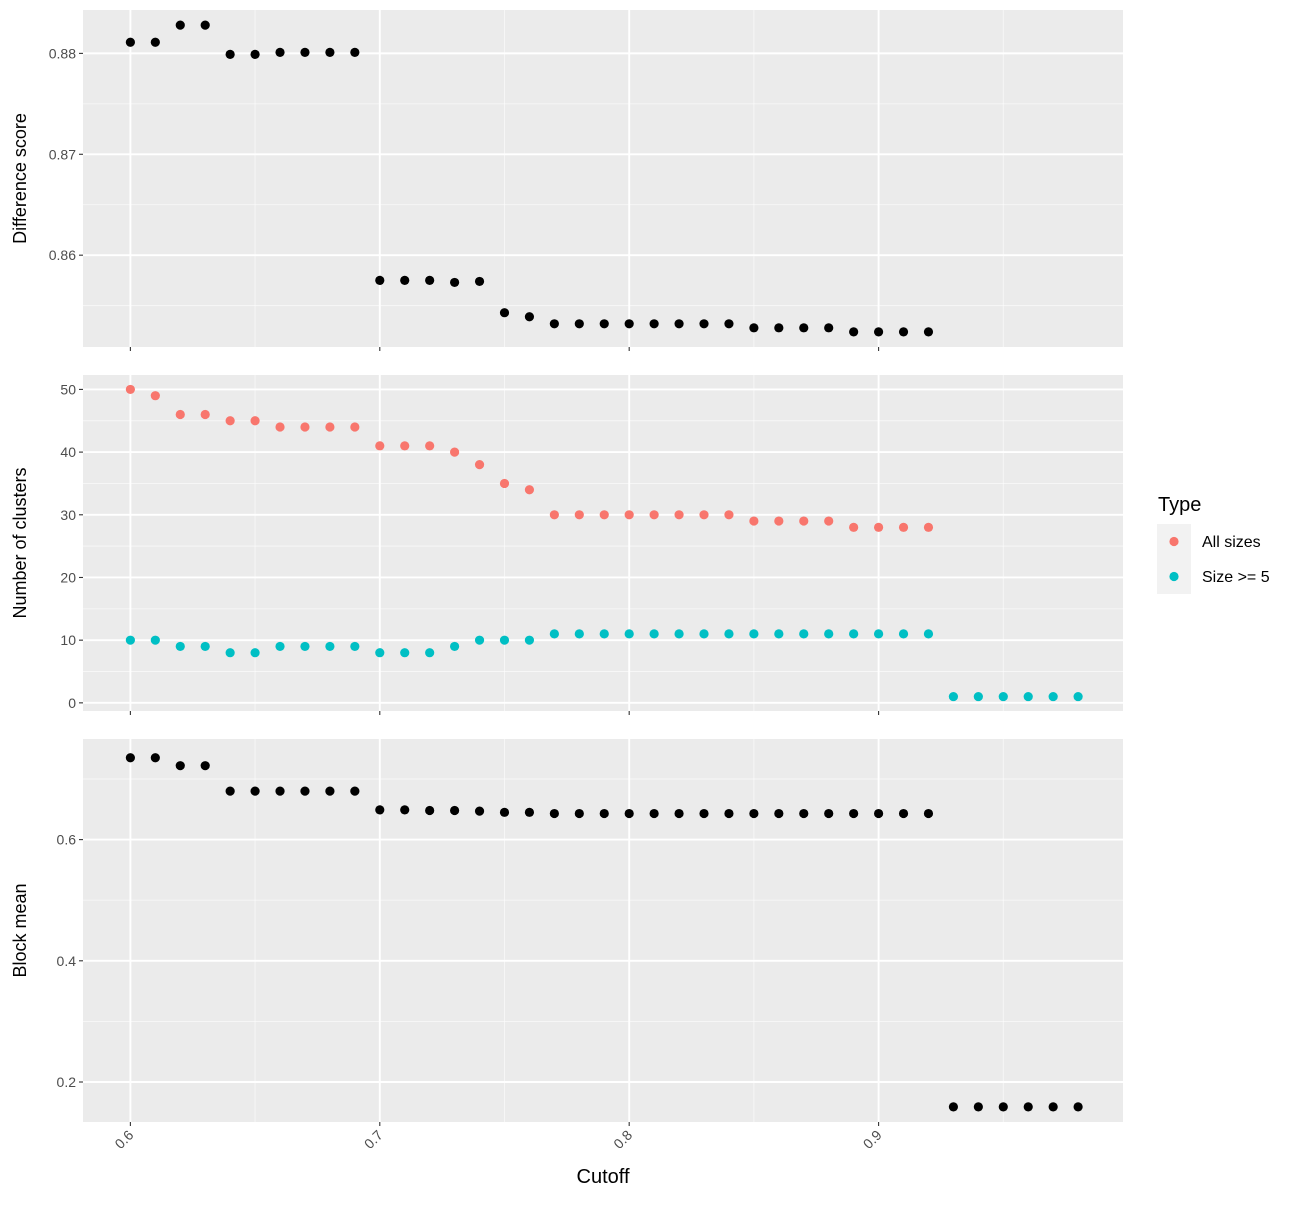 This screenshot has height=1205, width=1300. I want to click on x-tick-label: 0.8, so click(622, 1139).